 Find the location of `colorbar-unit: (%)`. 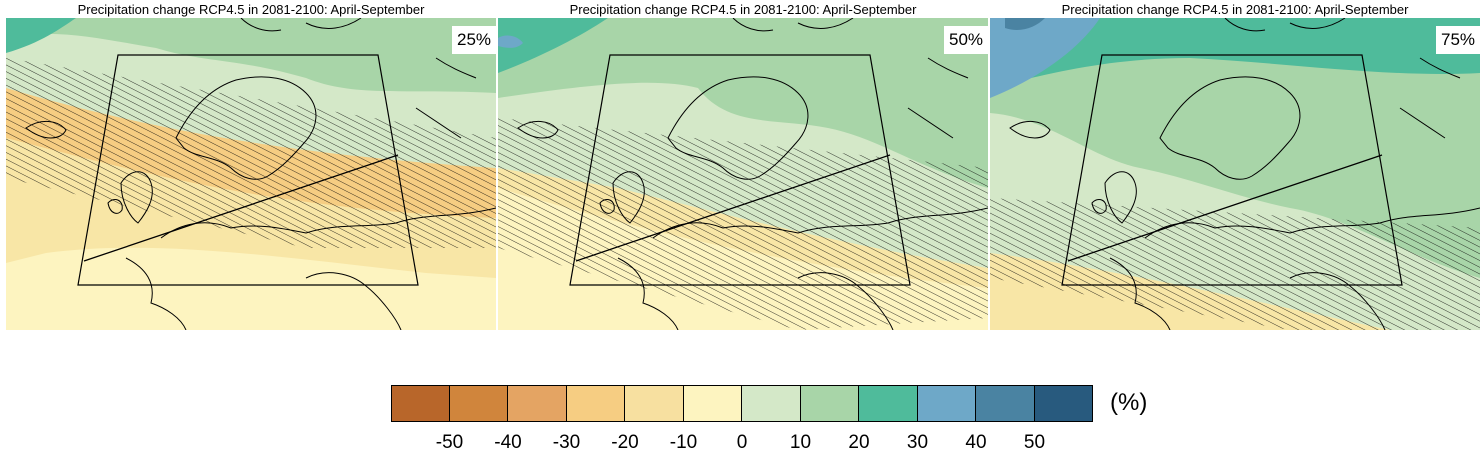

colorbar-unit: (%) is located at coordinates (1129, 402).